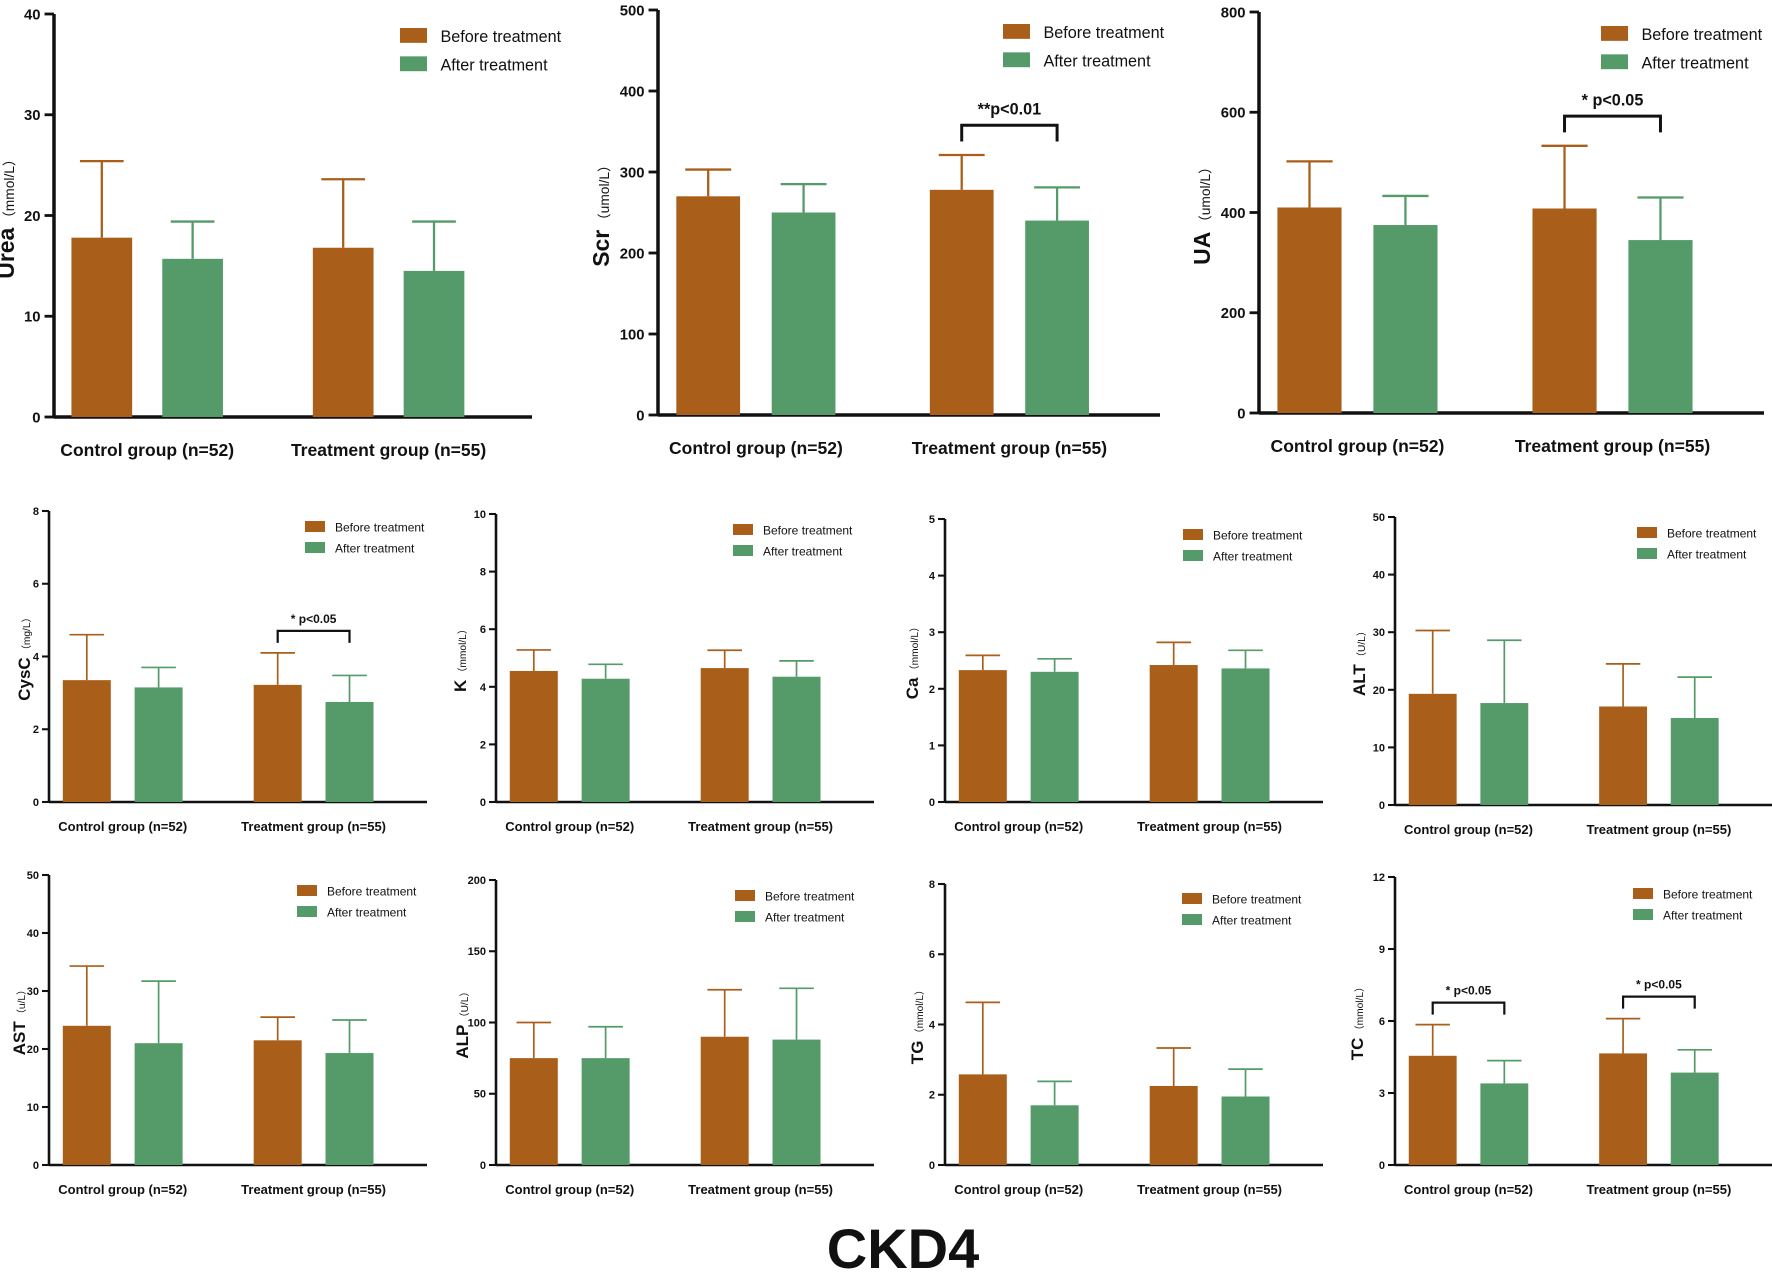 Image resolution: width=1772 pixels, height=1272 pixels. What do you see at coordinates (1357, 1049) in the screenshot?
I see `y-axis-label-main: TC` at bounding box center [1357, 1049].